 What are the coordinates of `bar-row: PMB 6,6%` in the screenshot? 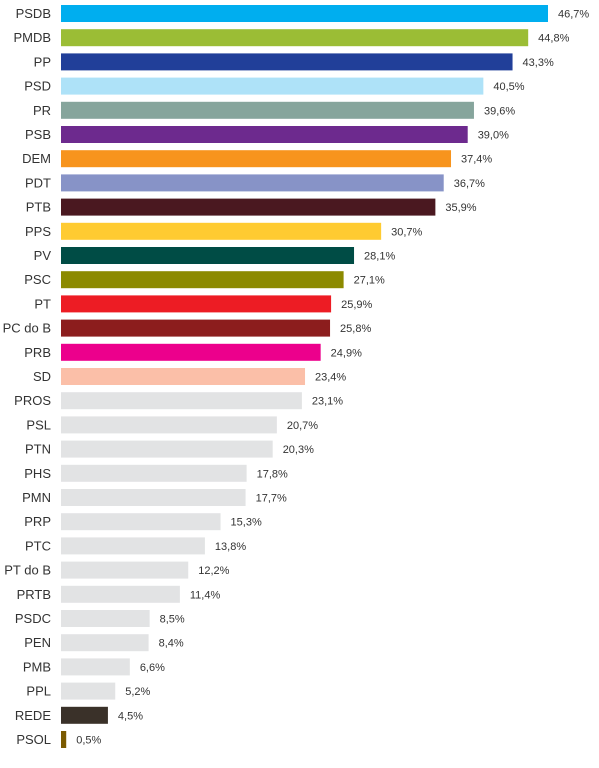 It's located at (94, 667).